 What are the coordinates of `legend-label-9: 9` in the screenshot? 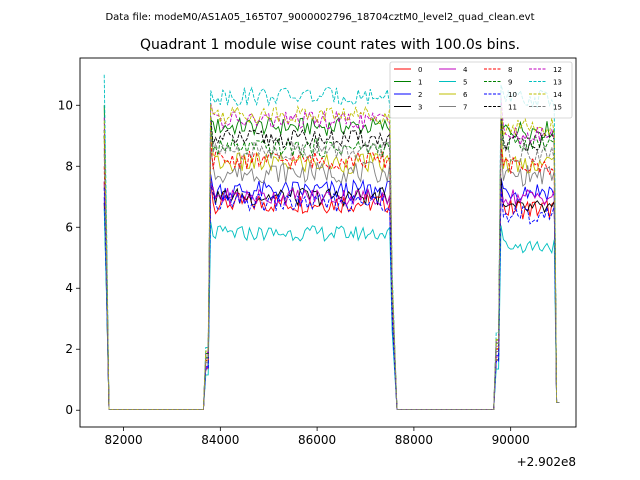 It's located at (510, 83).